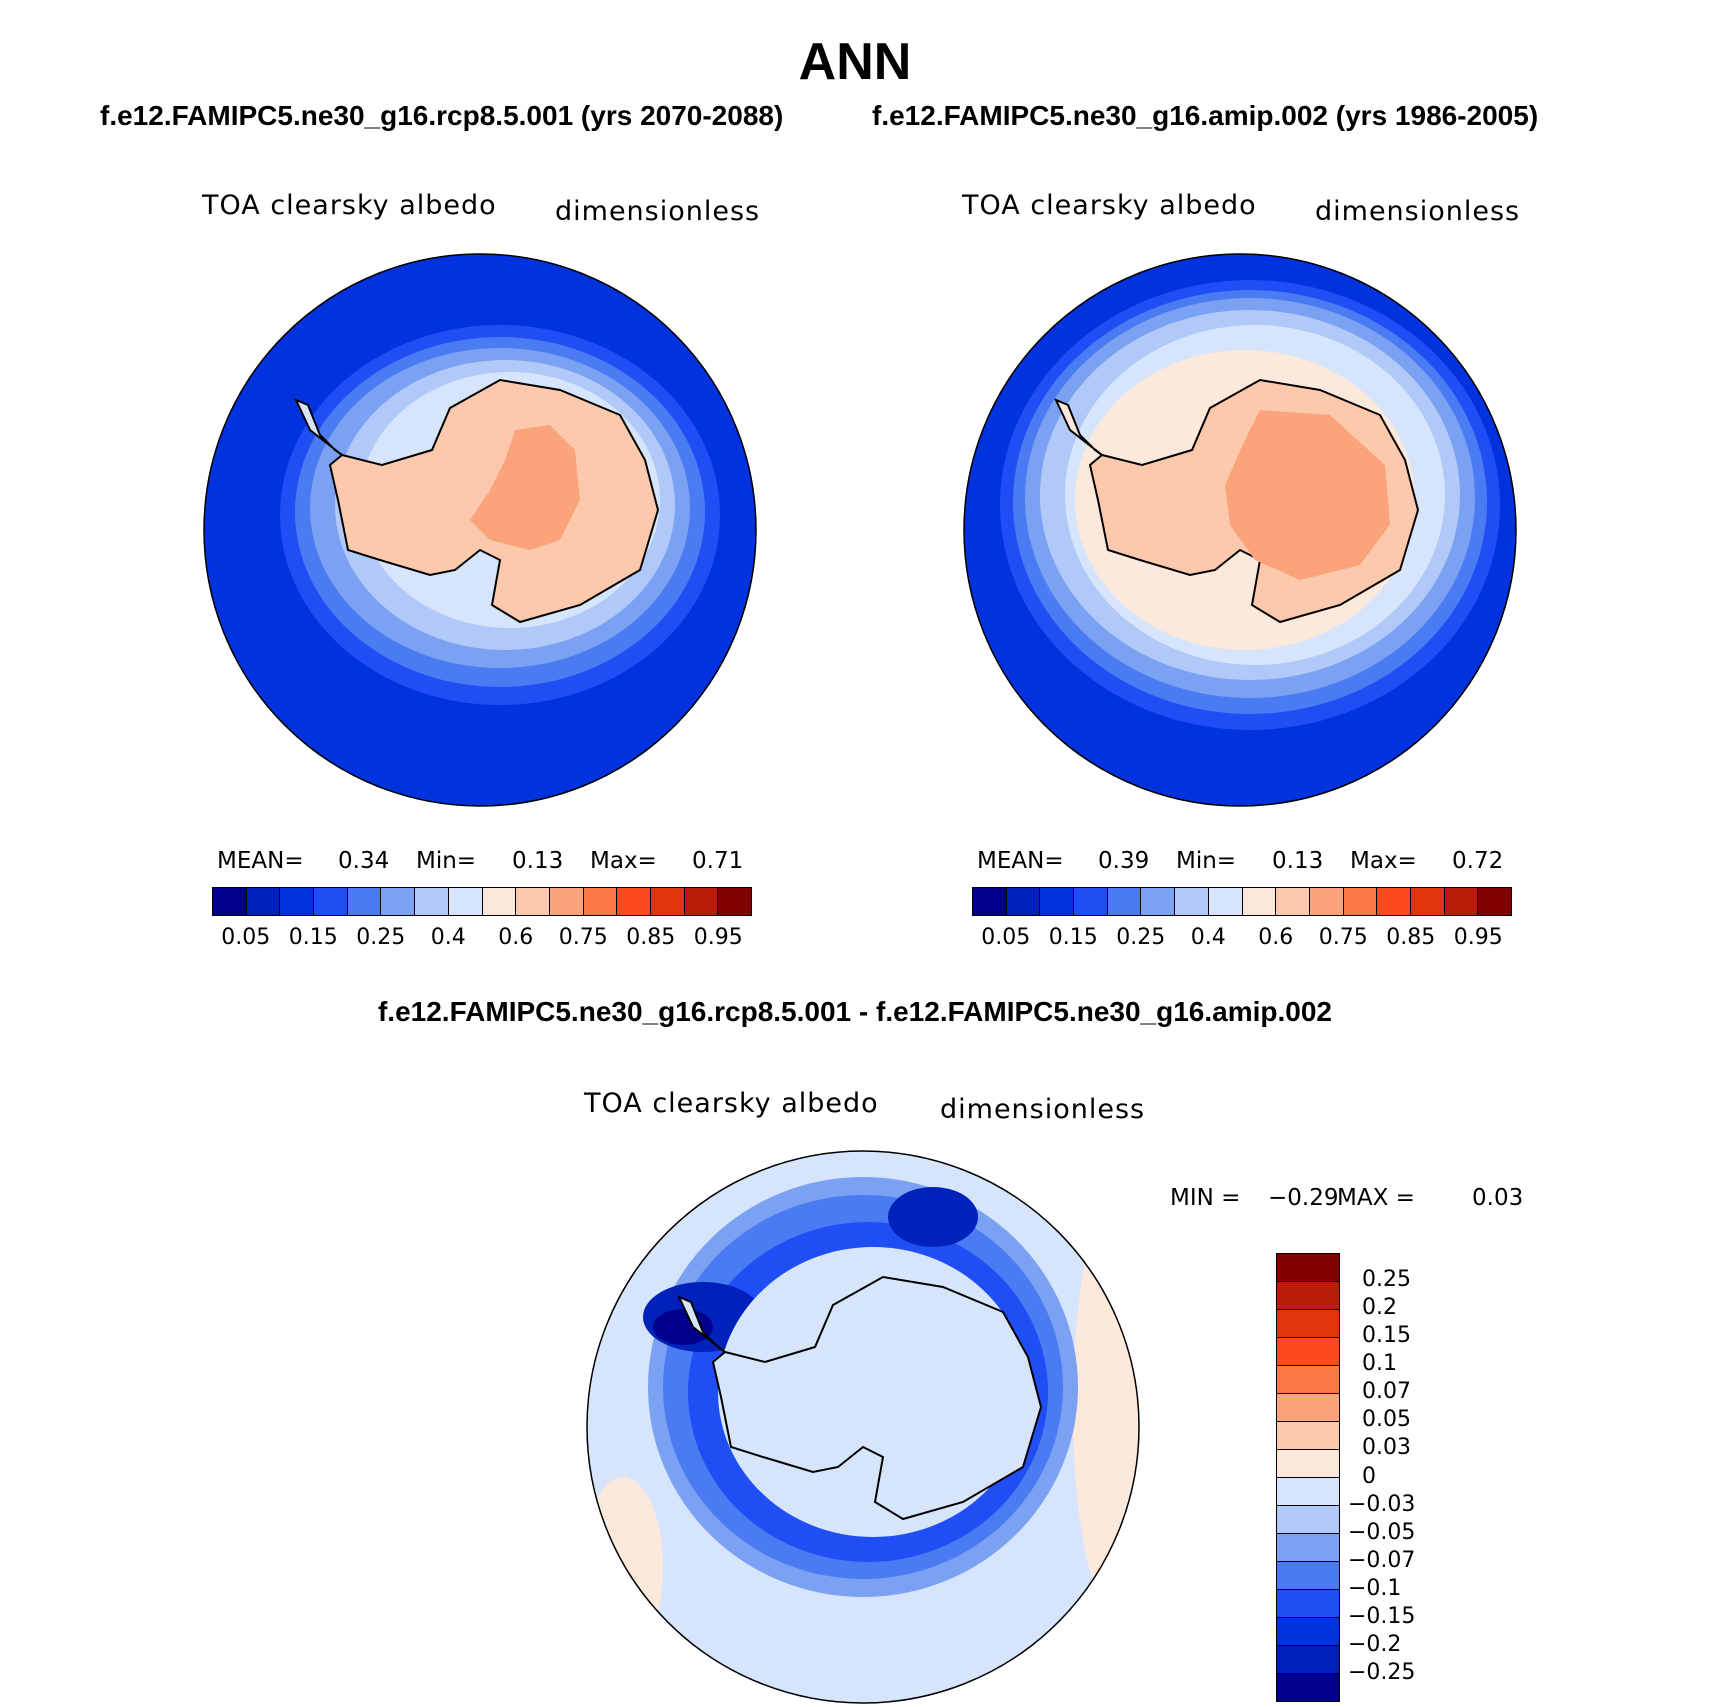 This screenshot has height=1707, width=1710. What do you see at coordinates (1375, 1644) in the screenshot?
I see `panel3-tick-label: −0.2` at bounding box center [1375, 1644].